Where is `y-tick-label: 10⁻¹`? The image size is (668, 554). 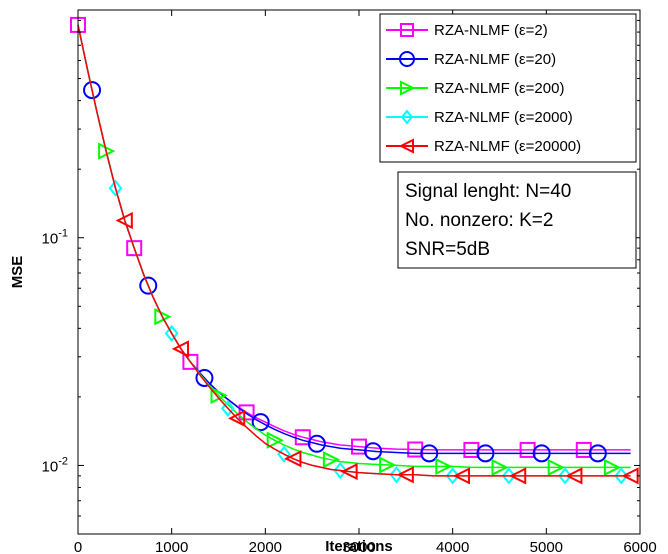
y-tick-label: 10⁻¹ is located at coordinates (55, 238).